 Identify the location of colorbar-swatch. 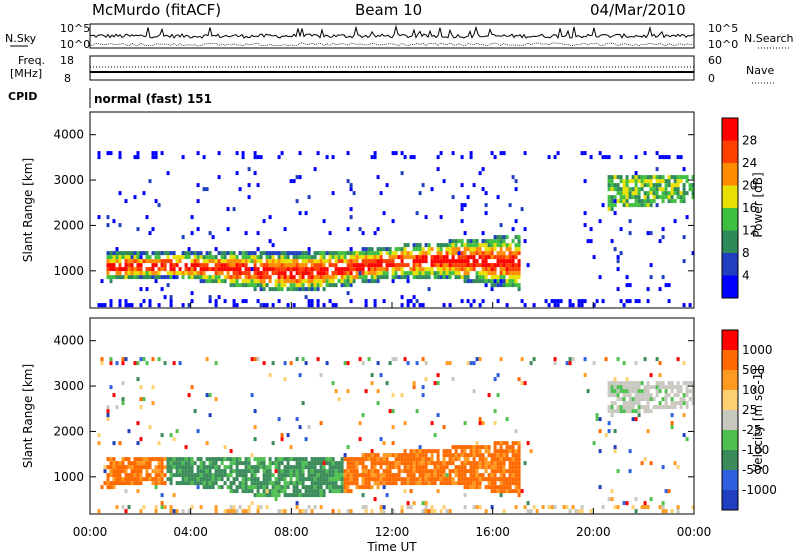
(730, 400).